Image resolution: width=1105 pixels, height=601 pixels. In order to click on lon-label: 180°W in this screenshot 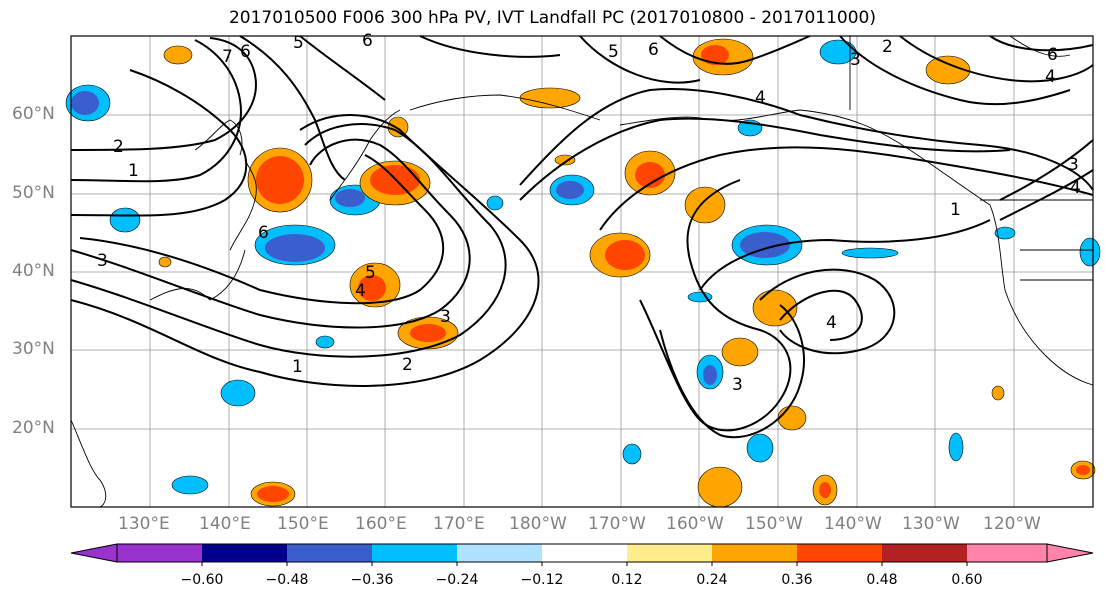, I will do `click(538, 524)`.